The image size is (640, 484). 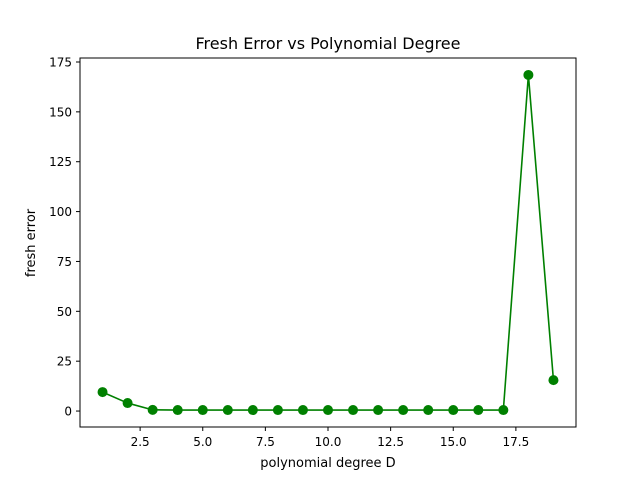 What do you see at coordinates (453, 442) in the screenshot?
I see `x-tick-label: 15.0` at bounding box center [453, 442].